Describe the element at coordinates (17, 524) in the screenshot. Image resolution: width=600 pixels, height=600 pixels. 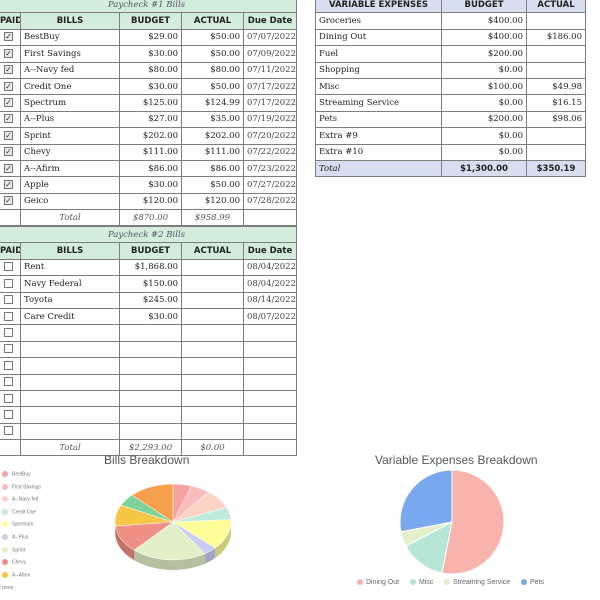
I see `legend-item: Spectrum` at that location.